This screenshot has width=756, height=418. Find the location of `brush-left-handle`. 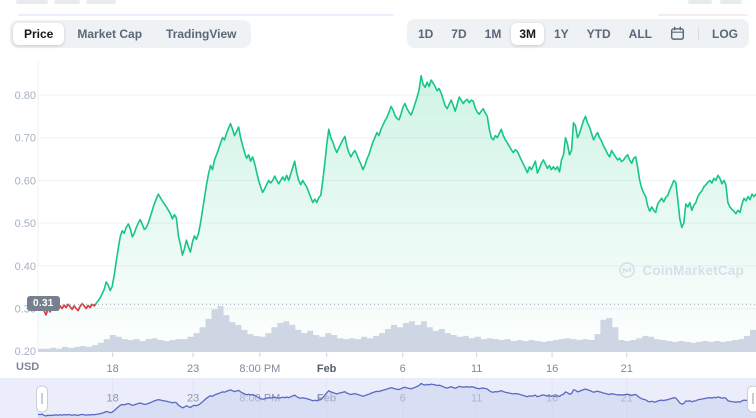

brush-left-handle is located at coordinates (42, 399).